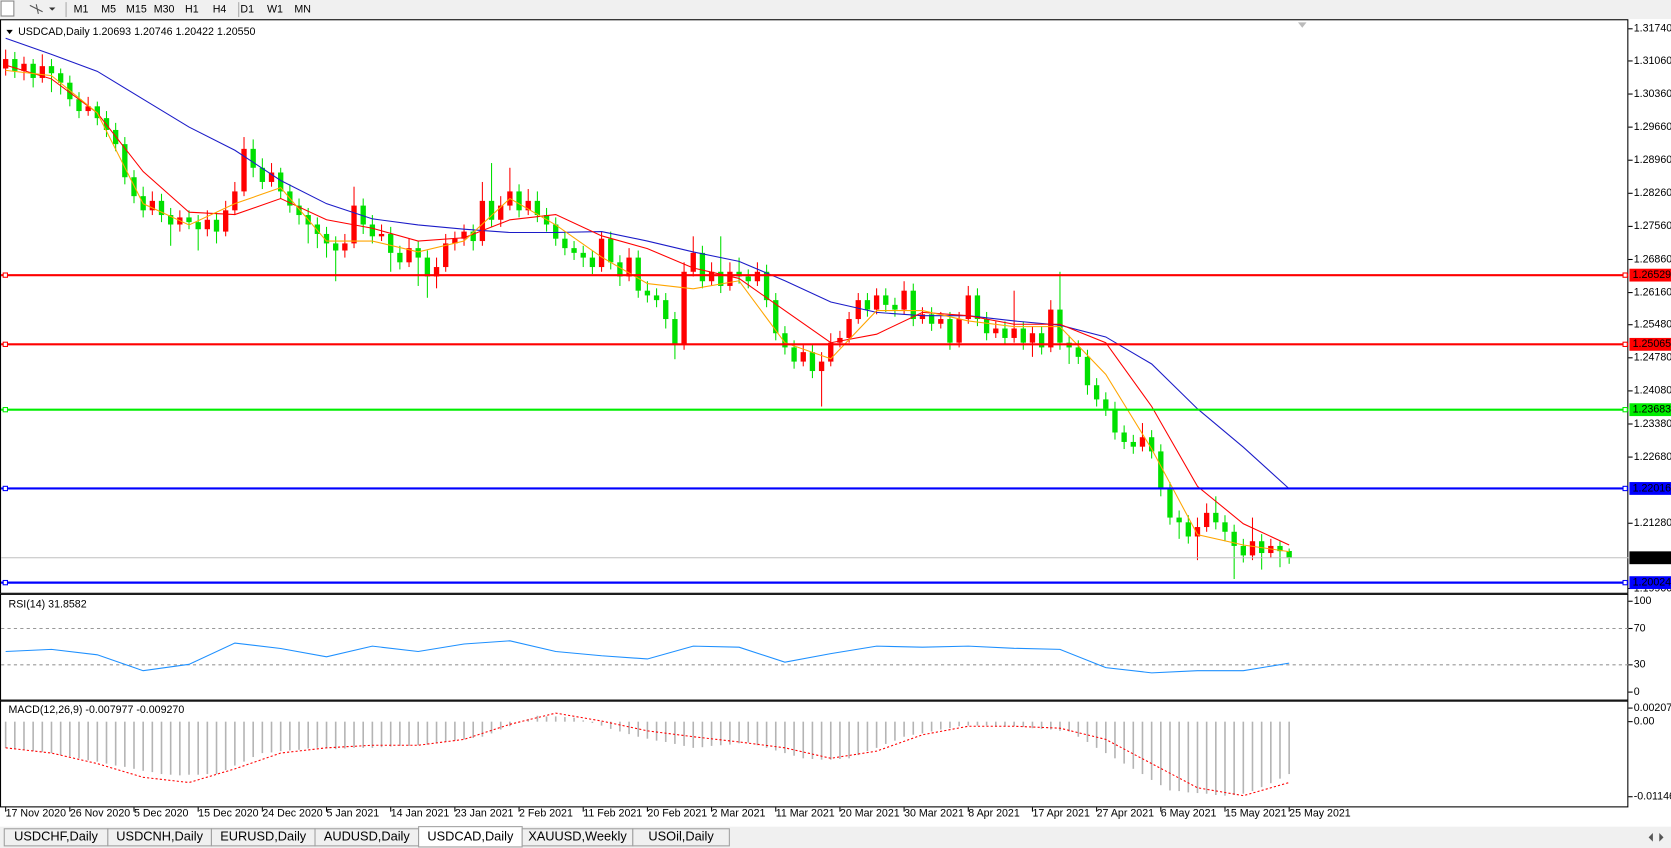  I want to click on x-tick-label: 24 Dec 2020, so click(292, 814).